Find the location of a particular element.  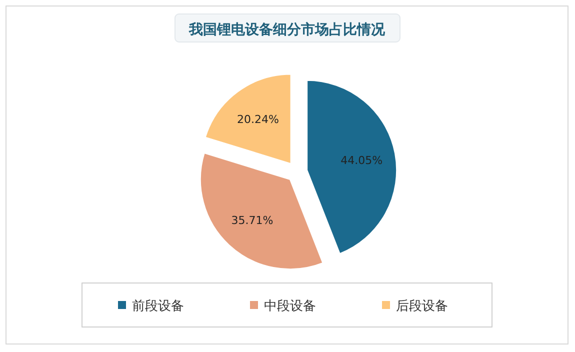

legend-label: 后段设备 is located at coordinates (422, 306).